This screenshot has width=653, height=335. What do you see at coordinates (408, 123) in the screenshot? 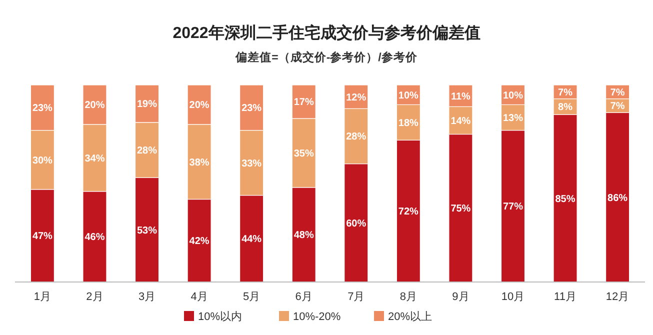
I see `data-label: 18%` at bounding box center [408, 123].